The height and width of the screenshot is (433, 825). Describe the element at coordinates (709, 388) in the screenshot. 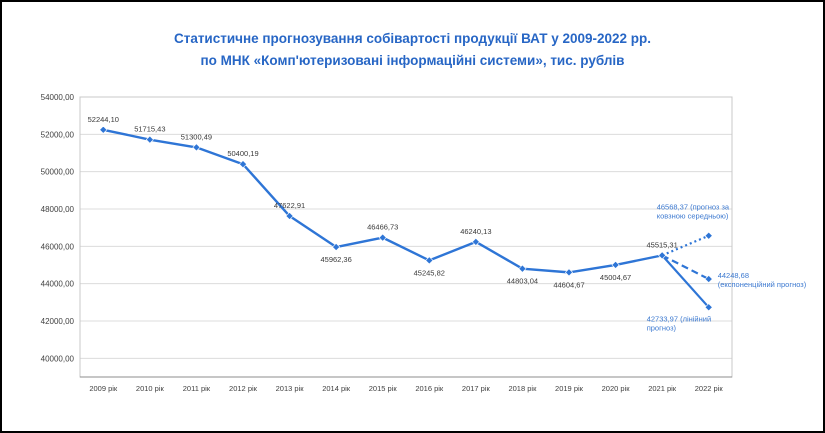

I see `x-tick-label: 2022 рік` at that location.